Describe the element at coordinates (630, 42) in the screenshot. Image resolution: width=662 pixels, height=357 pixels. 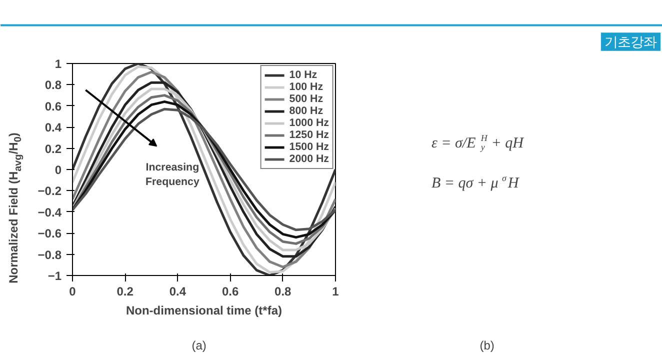
I see `text: 기초강좌` at that location.